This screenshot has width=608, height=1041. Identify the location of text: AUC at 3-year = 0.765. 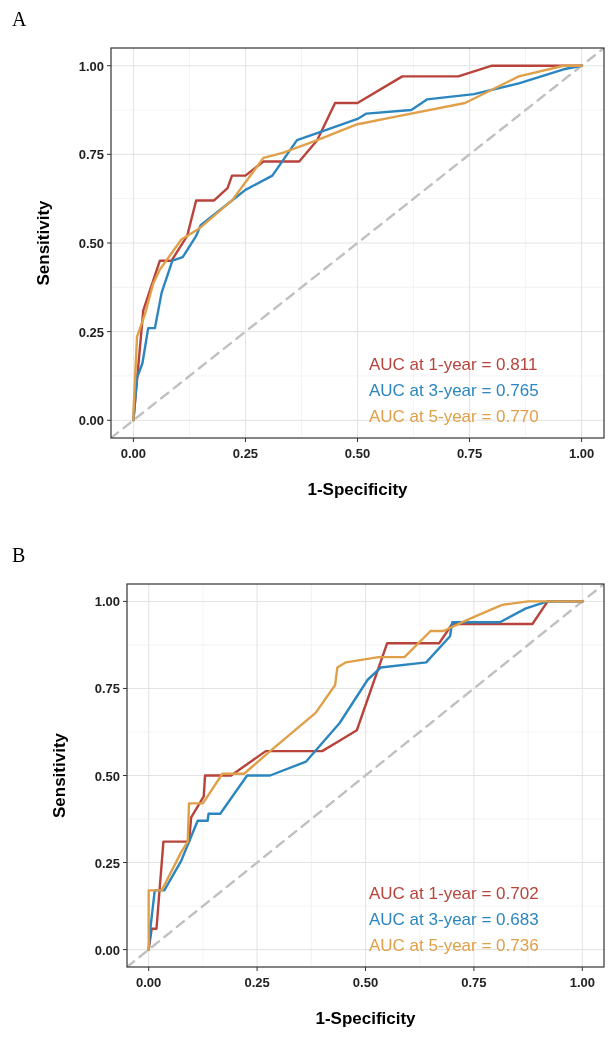
(454, 390).